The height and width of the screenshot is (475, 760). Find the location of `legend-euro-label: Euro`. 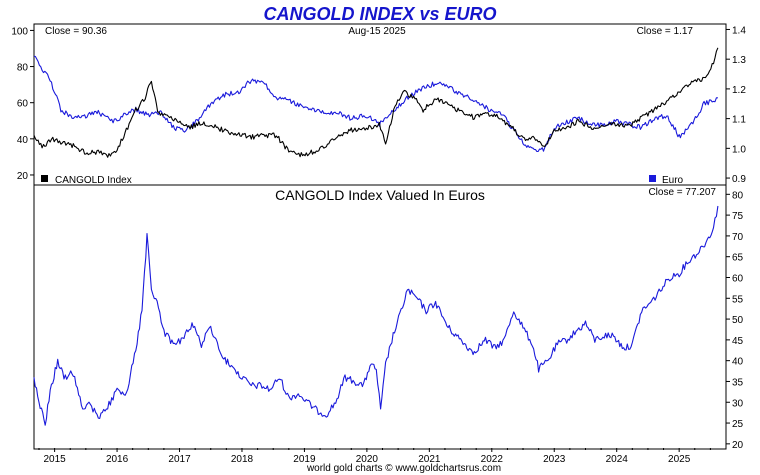

legend-euro-label: Euro is located at coordinates (673, 180).